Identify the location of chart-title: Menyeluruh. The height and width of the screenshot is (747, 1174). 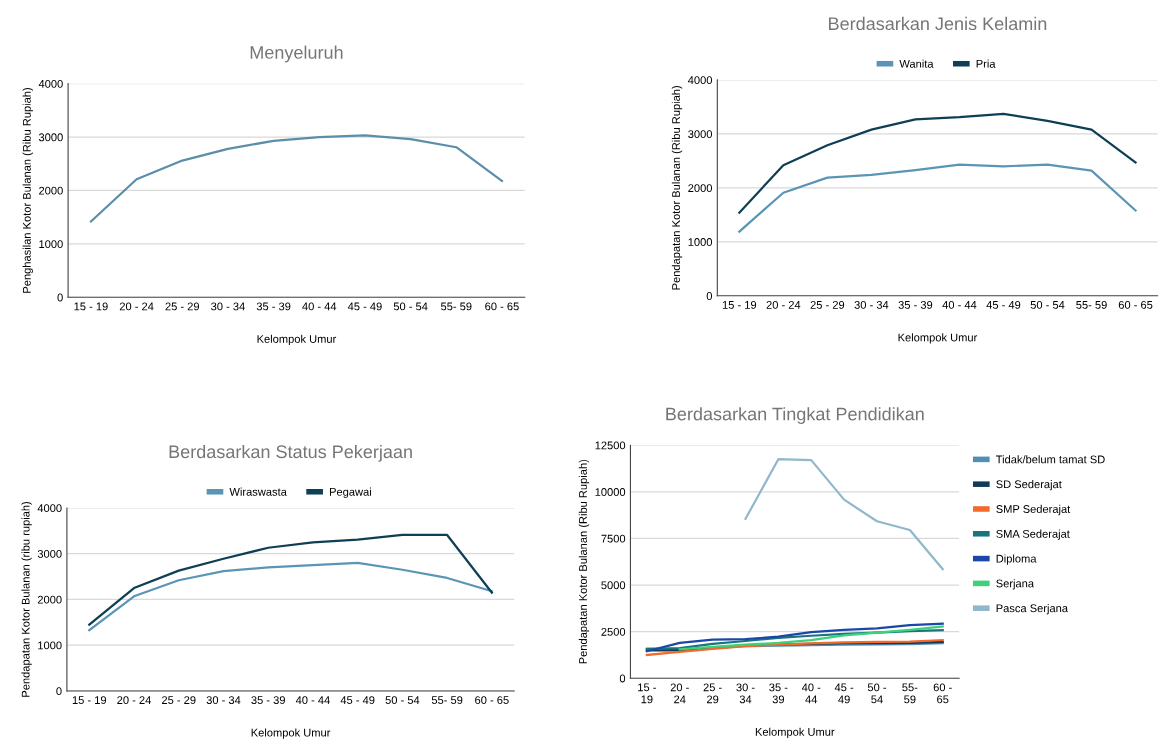
(296, 54).